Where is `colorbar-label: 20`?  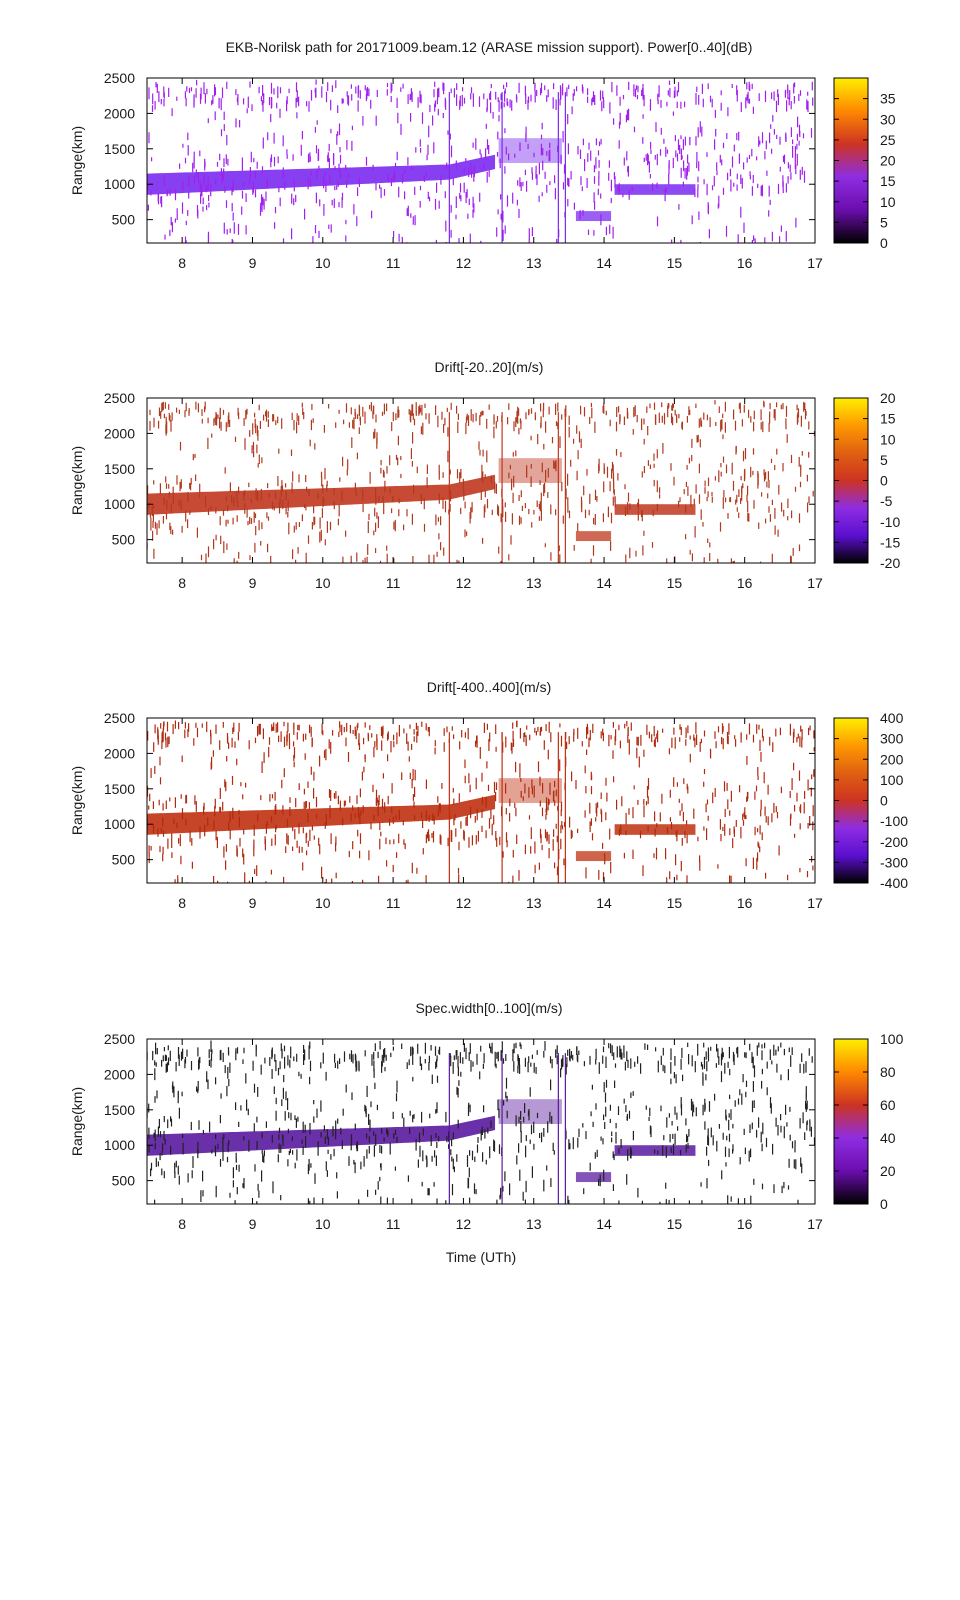 colorbar-label: 20 is located at coordinates (888, 1171).